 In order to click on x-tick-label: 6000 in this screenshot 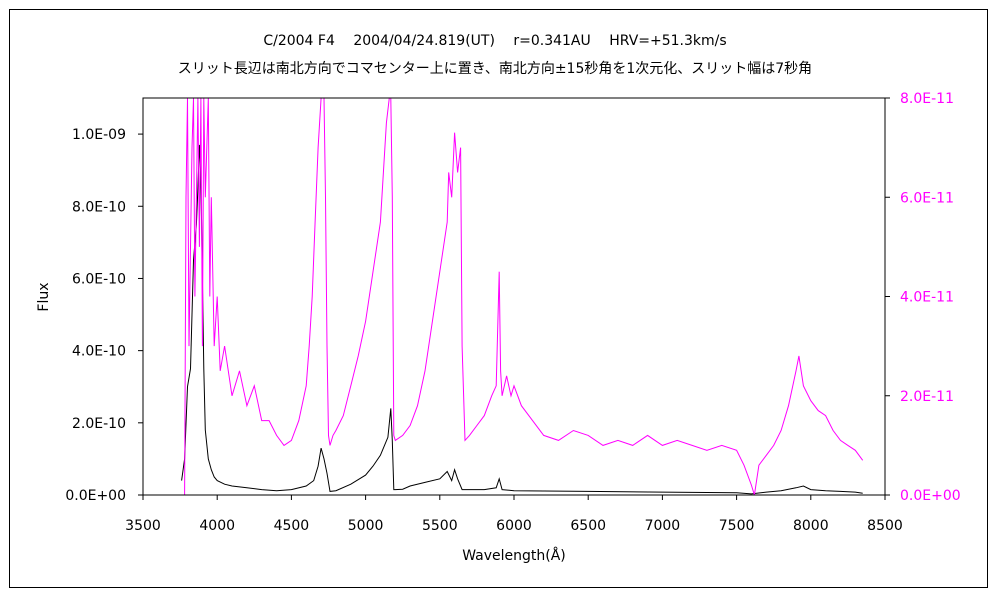, I will do `click(514, 526)`.